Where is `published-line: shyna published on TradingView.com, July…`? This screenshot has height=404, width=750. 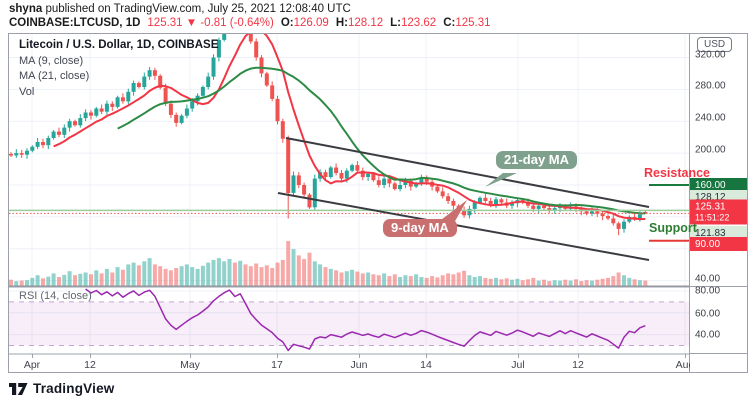 published-line: shyna published on TradingView.com, July… is located at coordinates (180, 9).